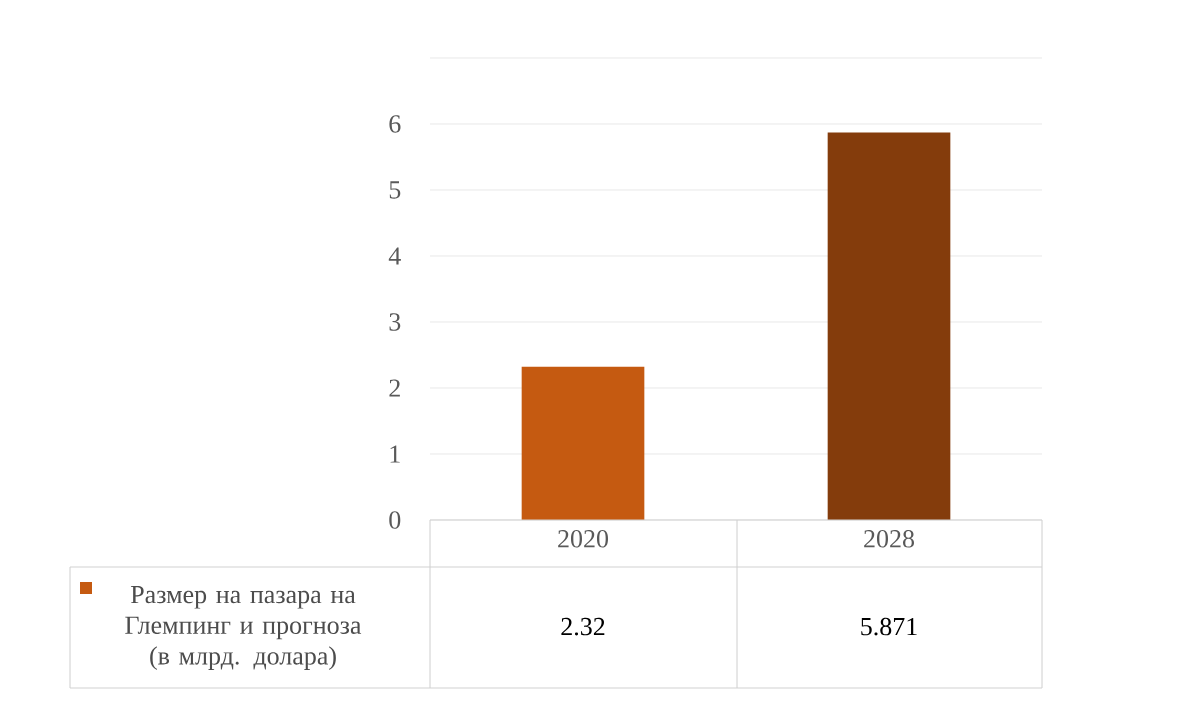  I want to click on x-tick-label: 2020, so click(583, 539).